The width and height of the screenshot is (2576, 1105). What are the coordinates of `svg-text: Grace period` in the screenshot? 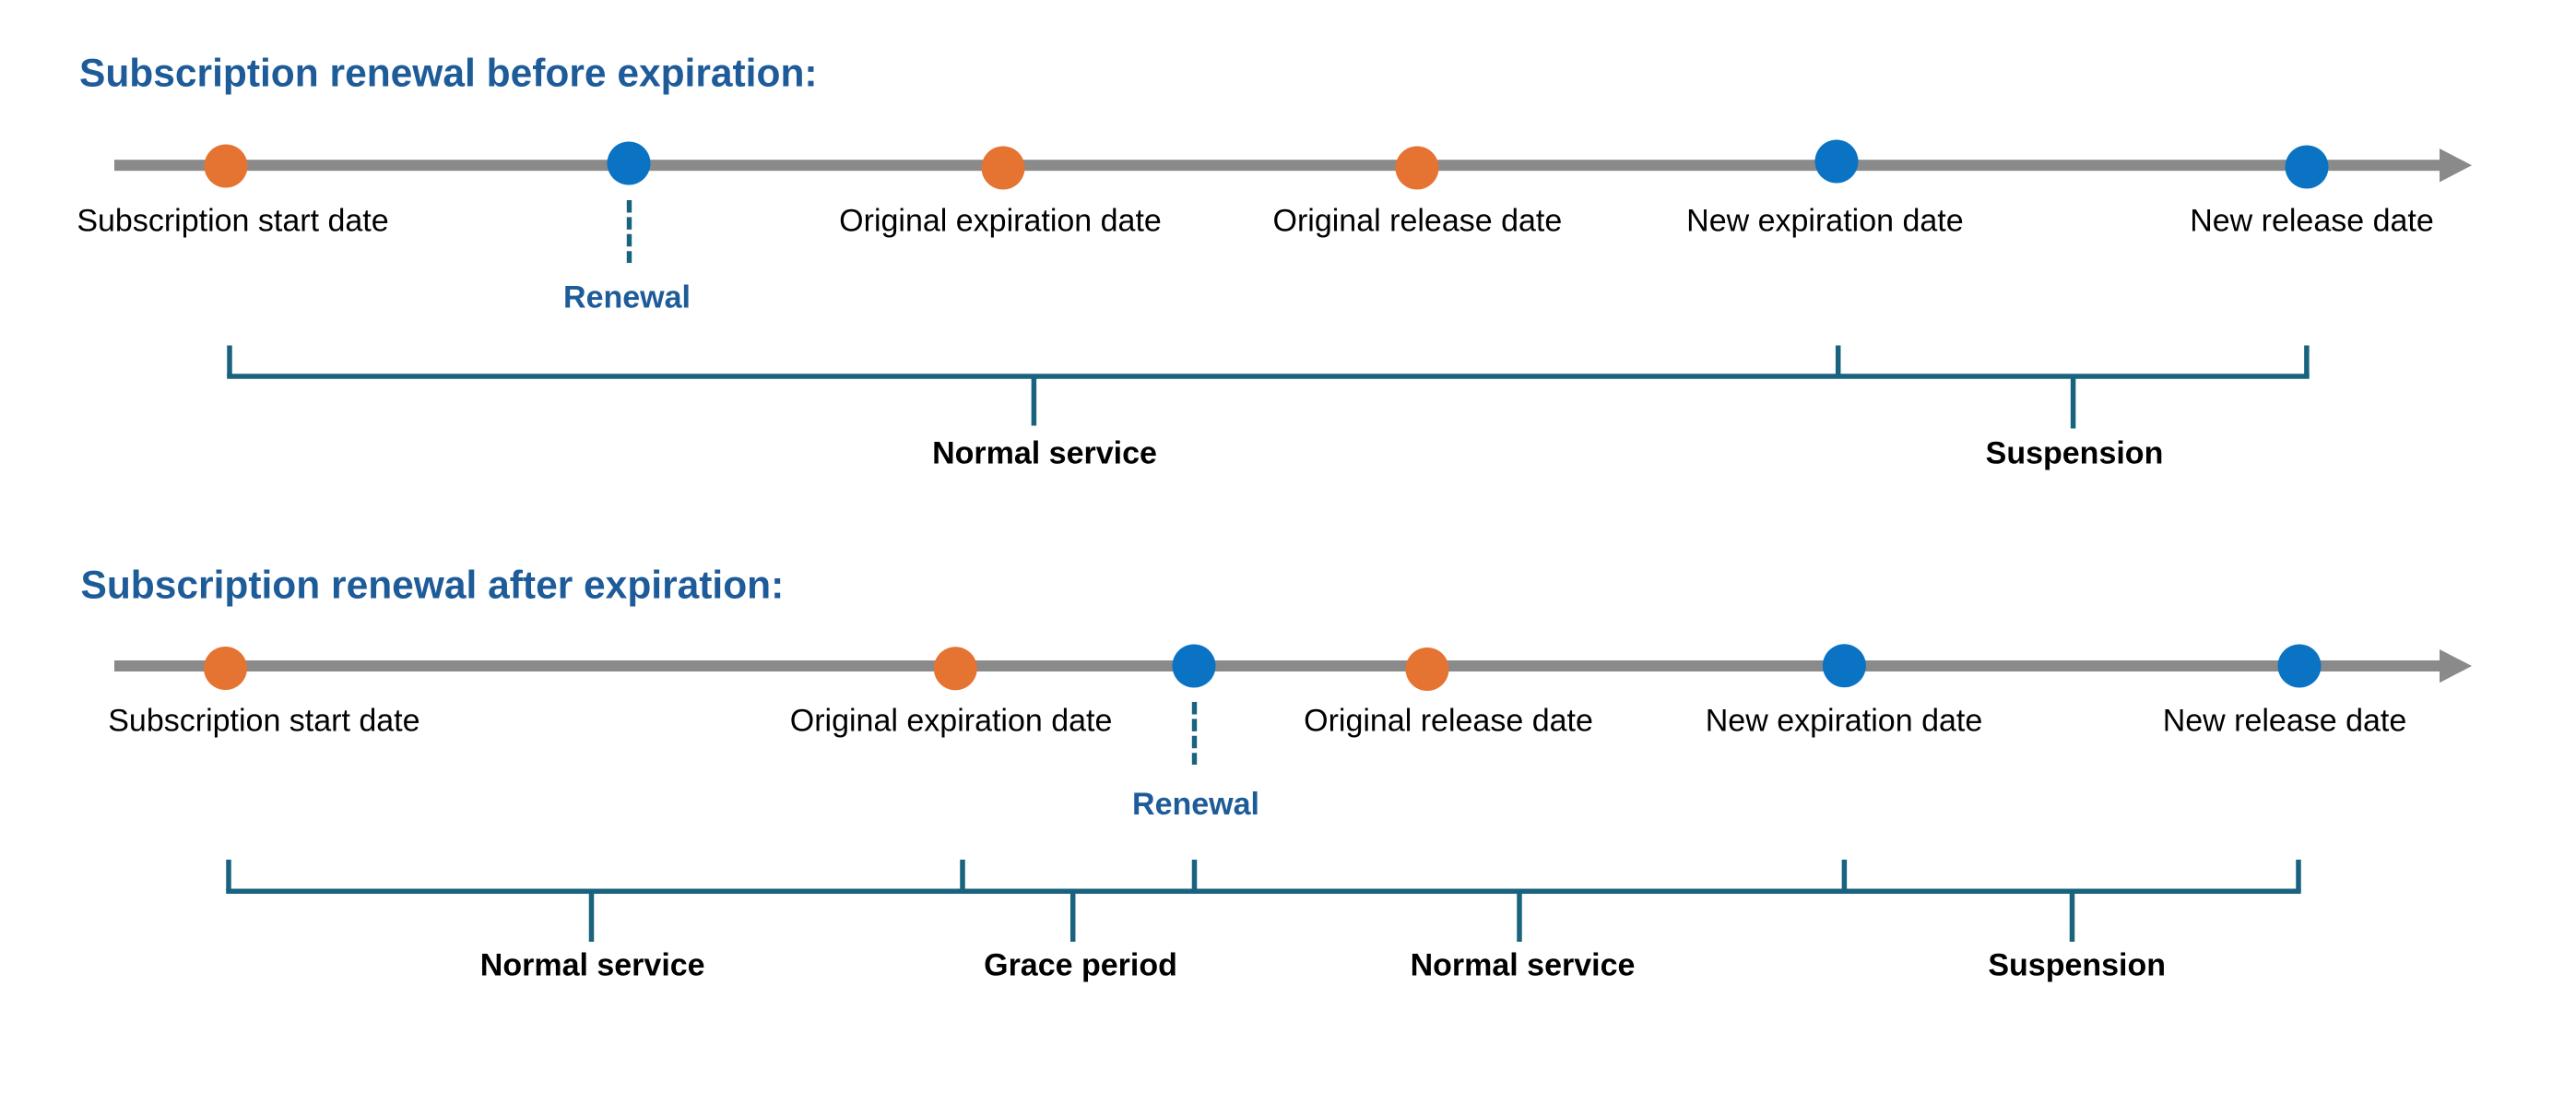 It's located at (1080, 965).